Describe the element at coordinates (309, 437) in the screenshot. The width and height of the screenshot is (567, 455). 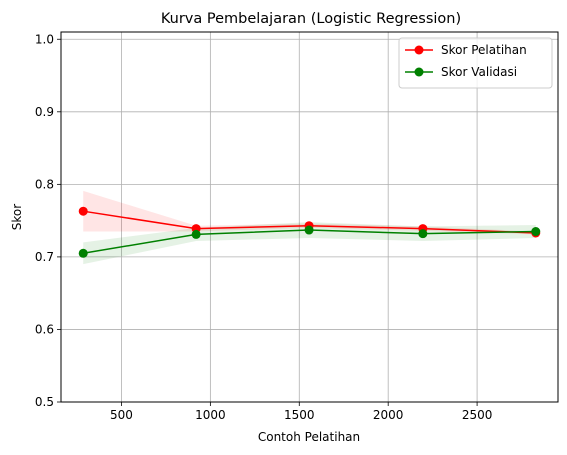
I see `x-axis-label: Contoh Pelatihan` at that location.